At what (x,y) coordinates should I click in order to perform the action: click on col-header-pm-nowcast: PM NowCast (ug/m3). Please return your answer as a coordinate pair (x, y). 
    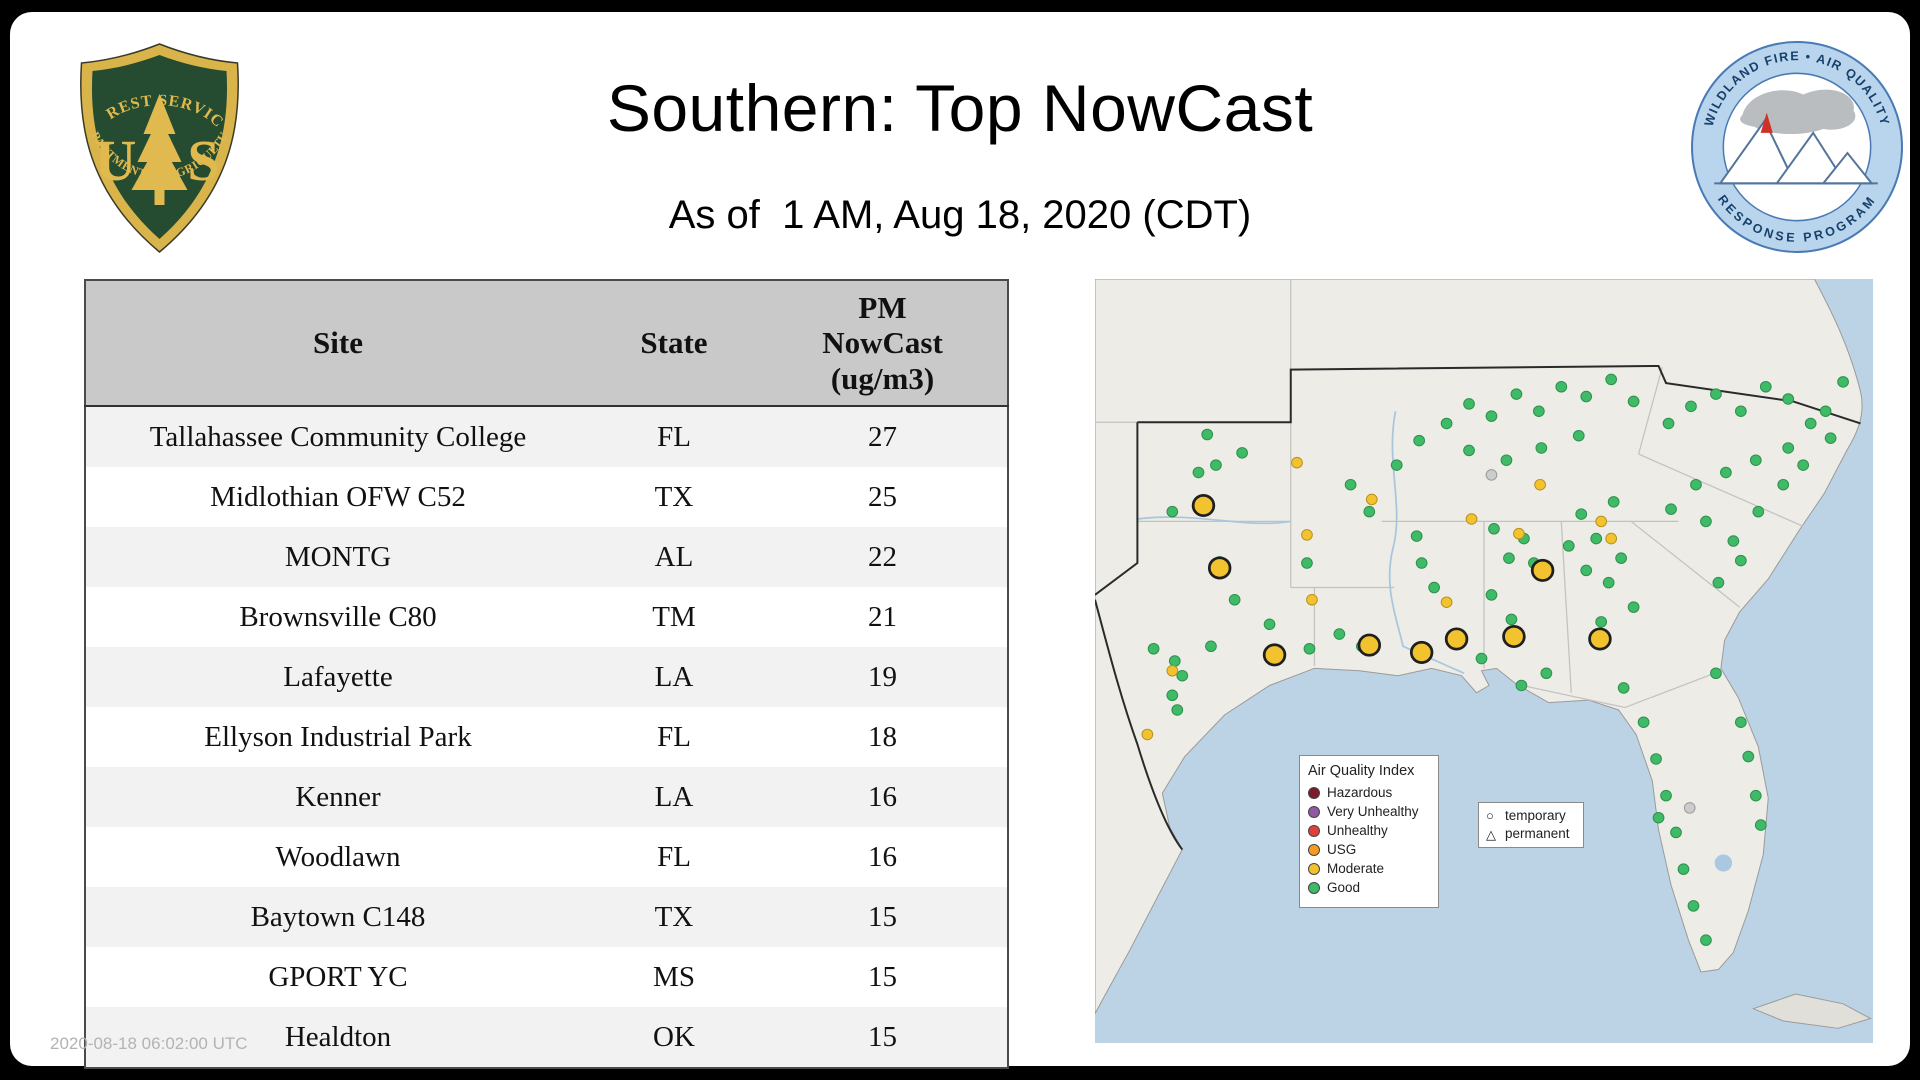
    Looking at the image, I should click on (883, 343).